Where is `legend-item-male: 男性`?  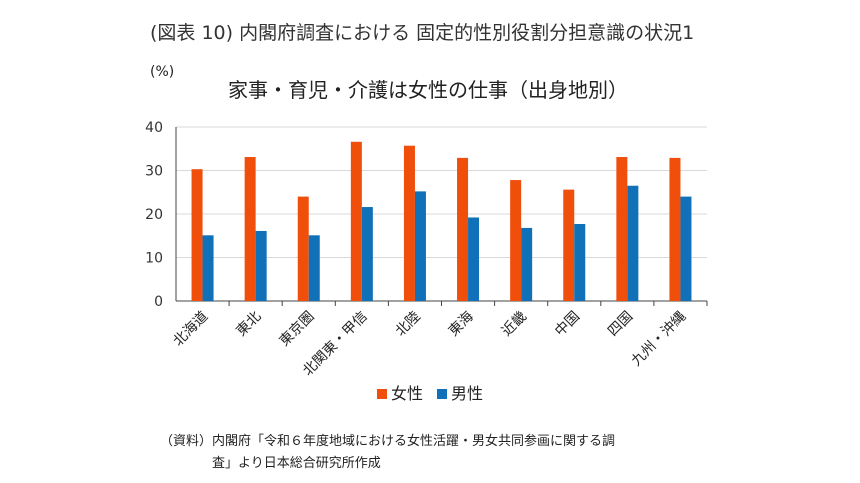
legend-item-male: 男性 is located at coordinates (460, 392).